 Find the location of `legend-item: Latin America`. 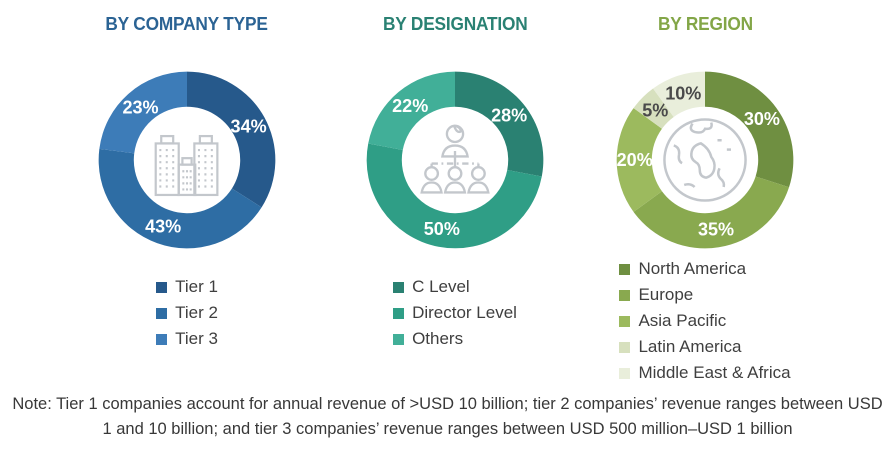

legend-item: Latin America is located at coordinates (704, 347).